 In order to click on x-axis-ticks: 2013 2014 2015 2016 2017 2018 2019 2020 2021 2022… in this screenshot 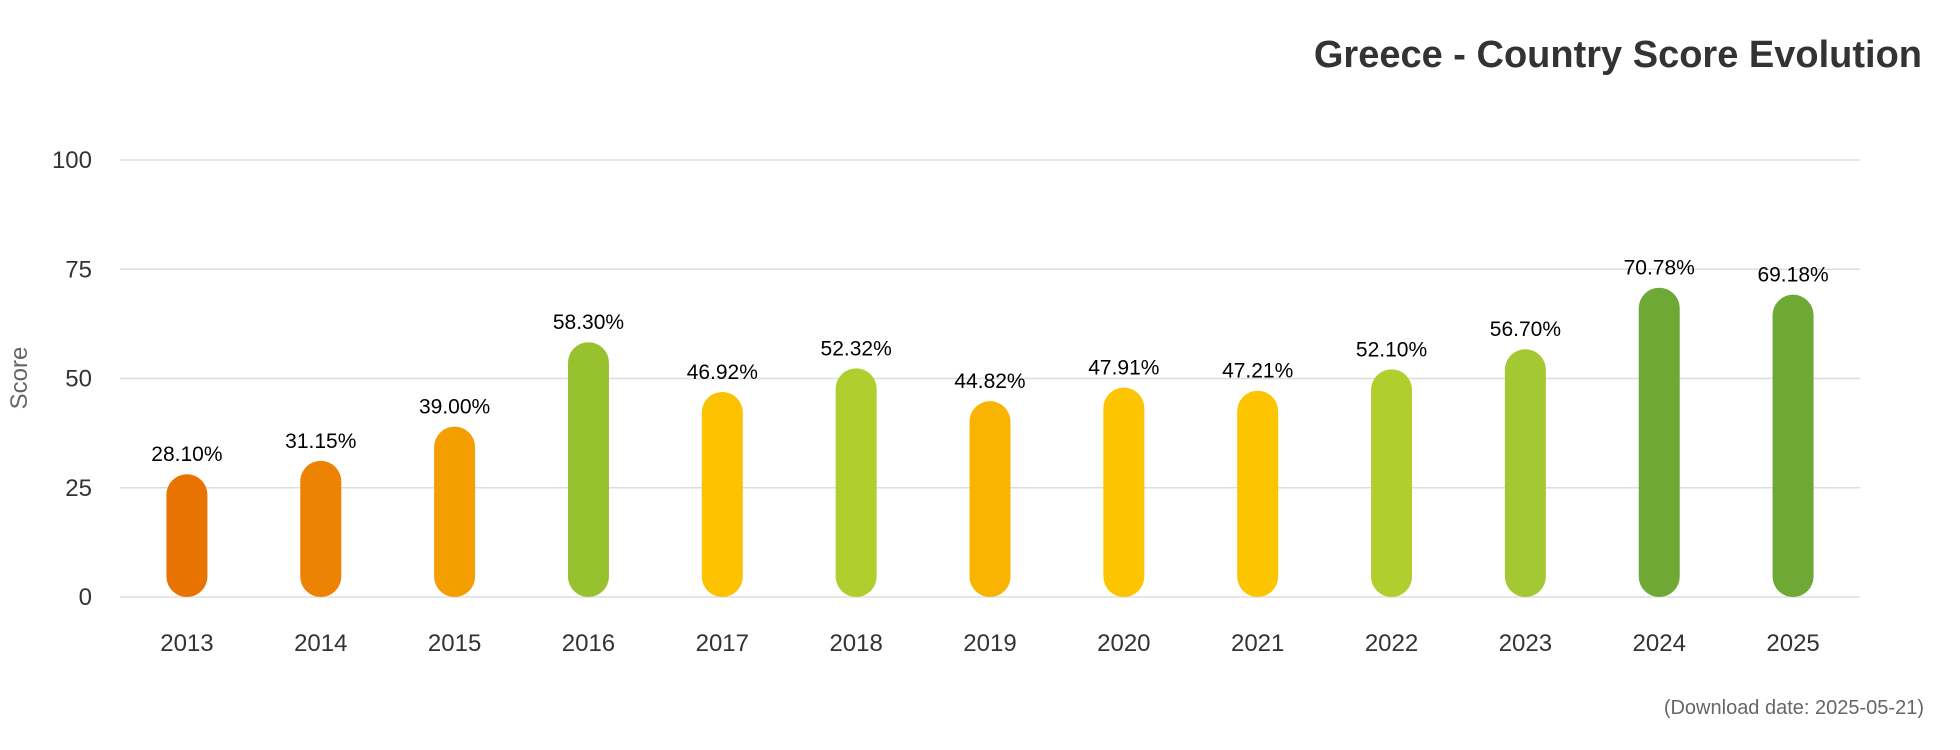, I will do `click(990, 643)`.